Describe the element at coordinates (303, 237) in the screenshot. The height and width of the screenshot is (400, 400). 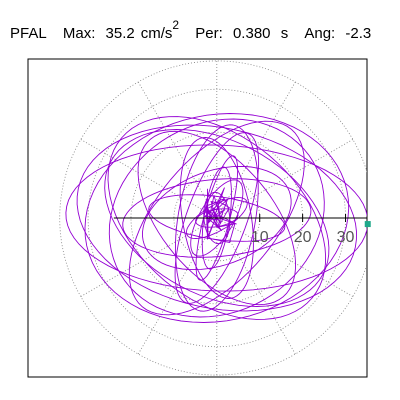
I see `x-tick-label-20: 20` at that location.